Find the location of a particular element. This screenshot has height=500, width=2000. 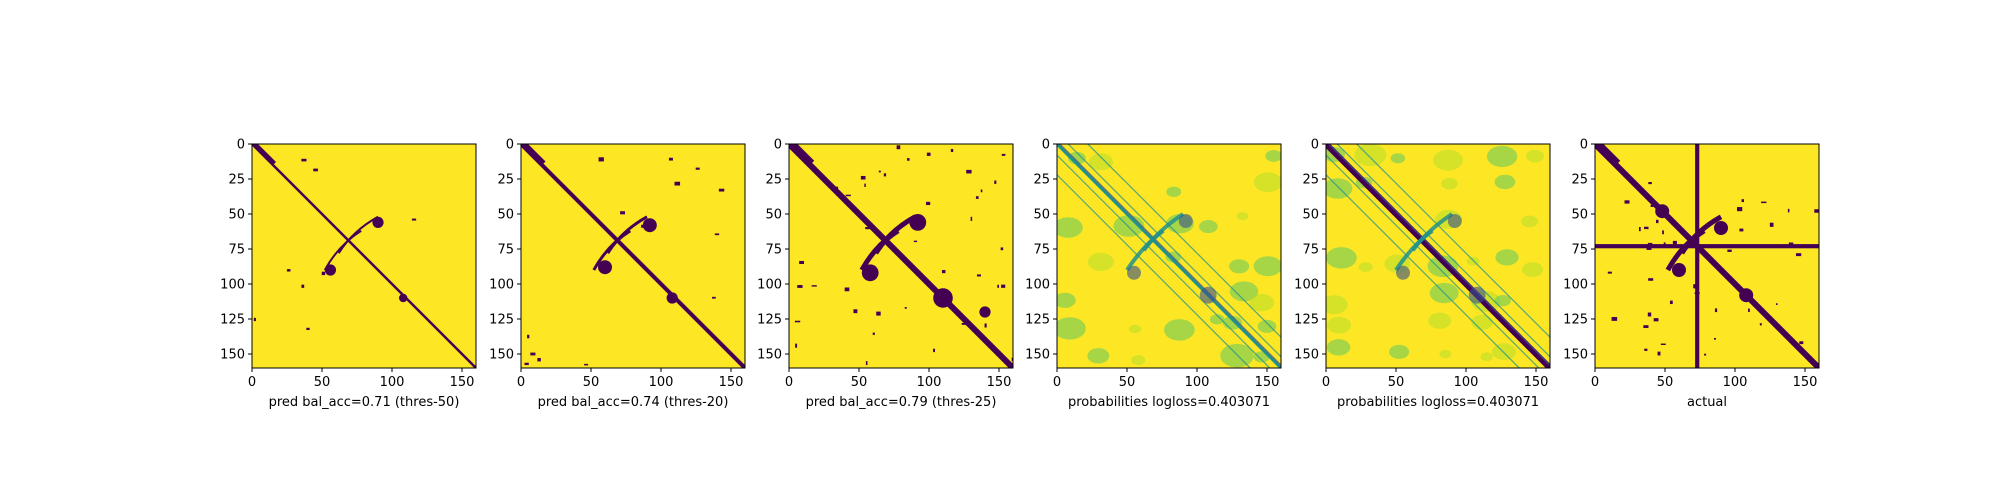

cross-line-vertical is located at coordinates (1697, 256).